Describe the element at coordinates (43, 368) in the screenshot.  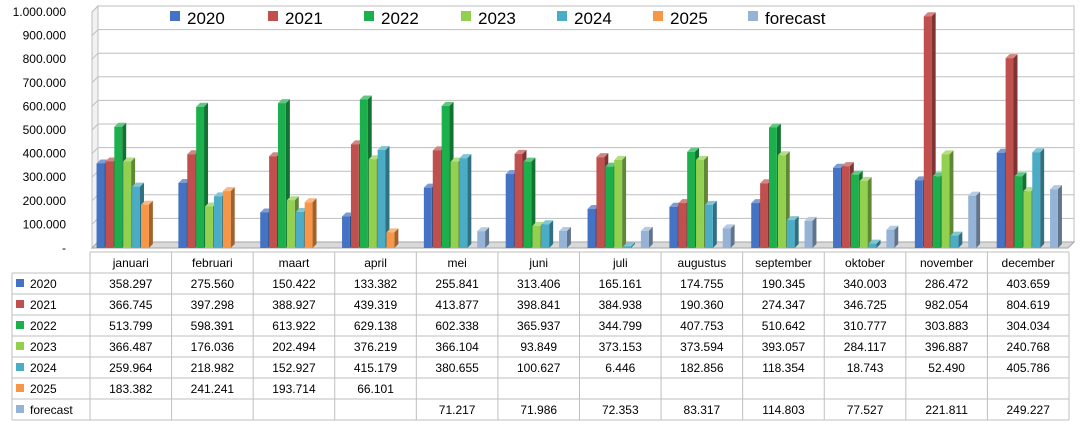
I see `table-series-name: 2024` at that location.